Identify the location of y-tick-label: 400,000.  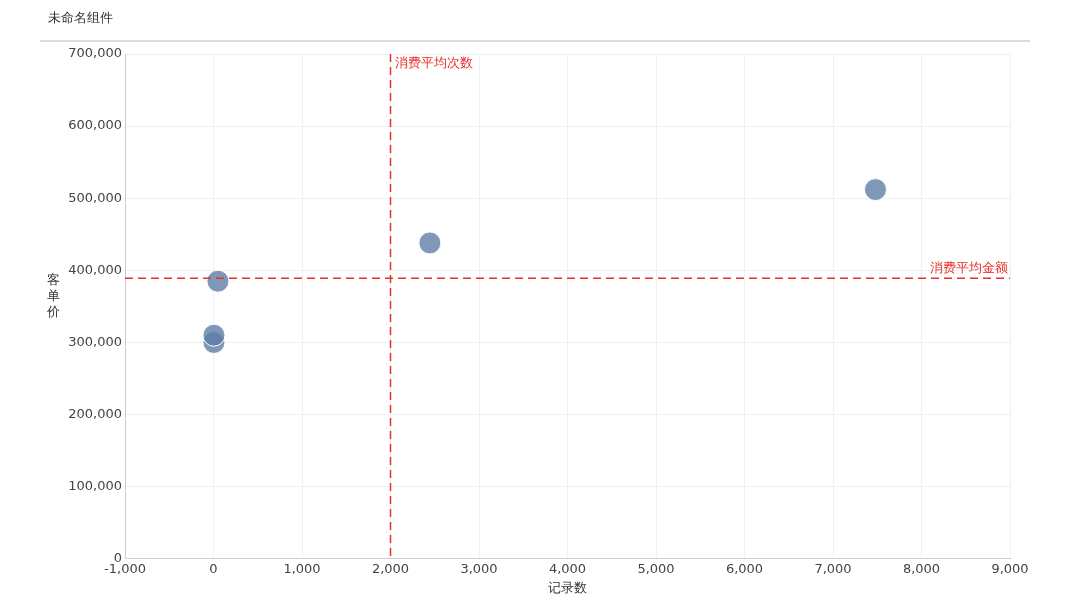
(95, 269).